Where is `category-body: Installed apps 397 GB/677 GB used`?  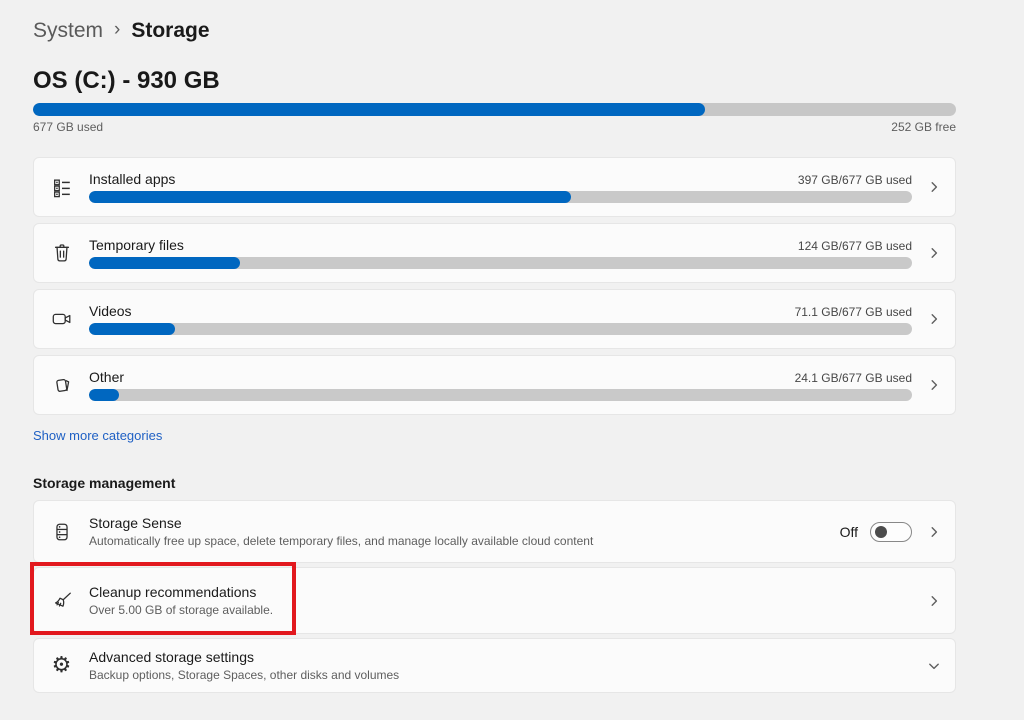 category-body: Installed apps 397 GB/677 GB used is located at coordinates (500, 187).